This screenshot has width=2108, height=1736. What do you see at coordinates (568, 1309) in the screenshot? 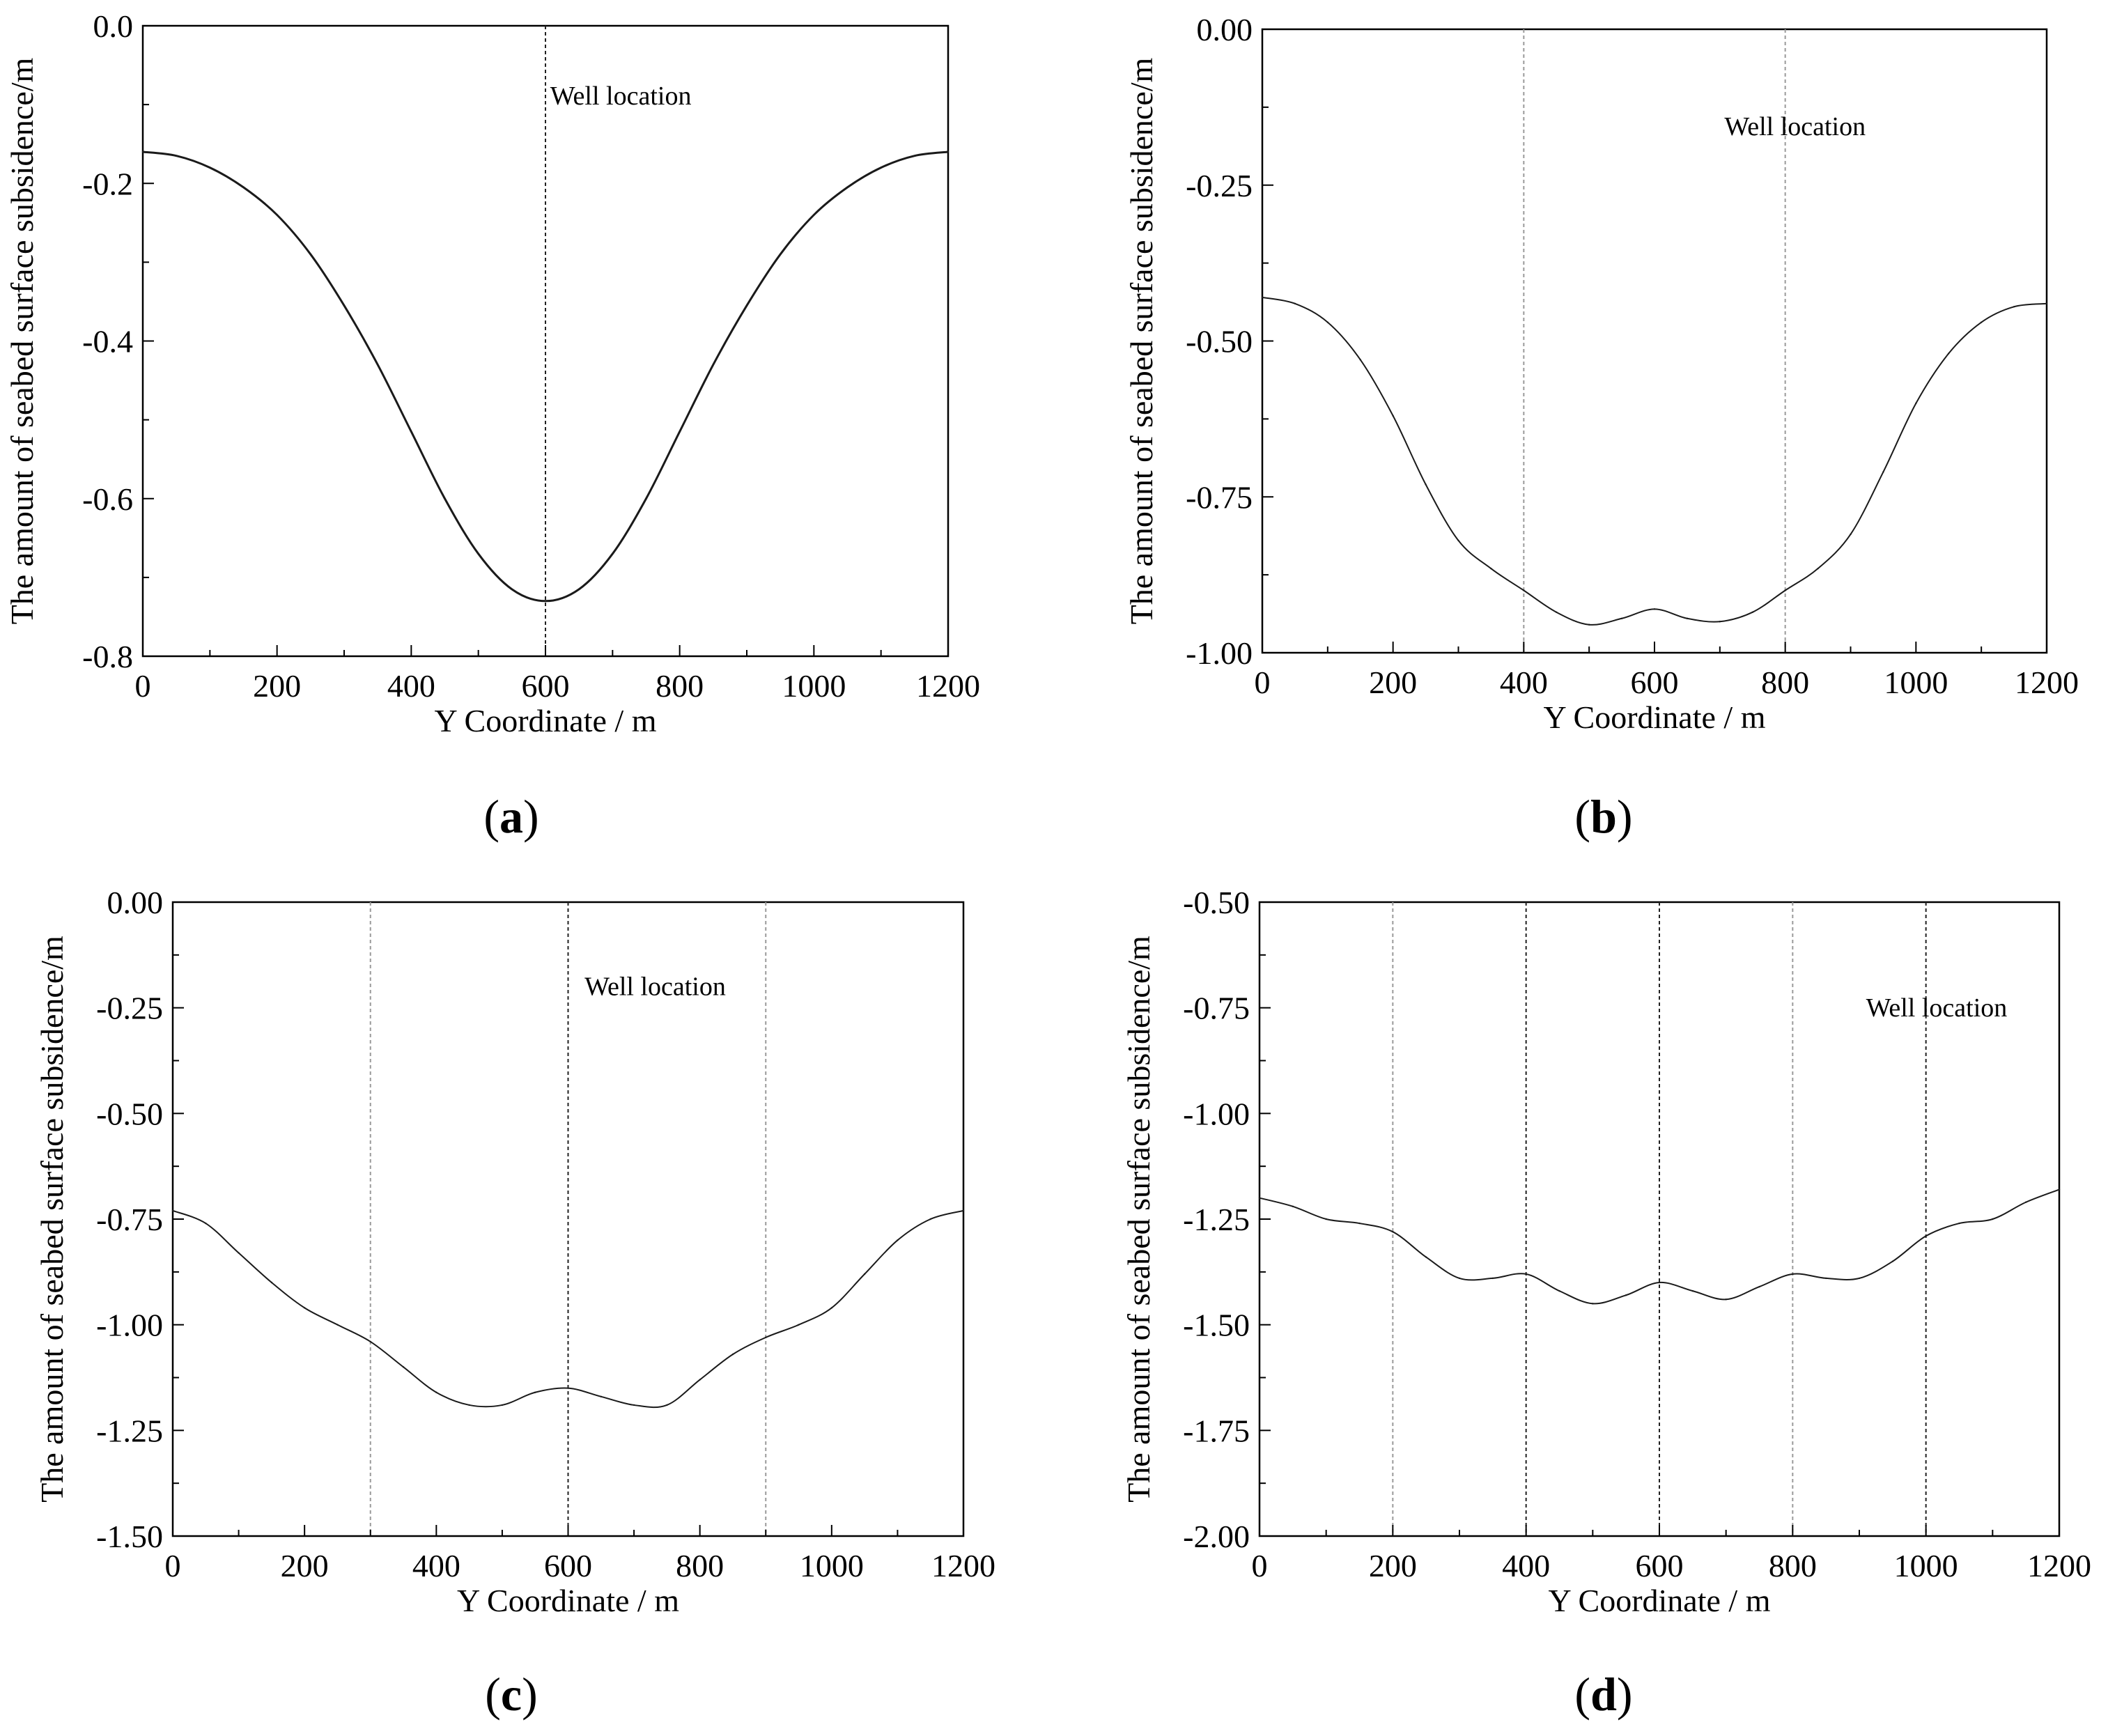
I see `subsidence-series-line` at bounding box center [568, 1309].